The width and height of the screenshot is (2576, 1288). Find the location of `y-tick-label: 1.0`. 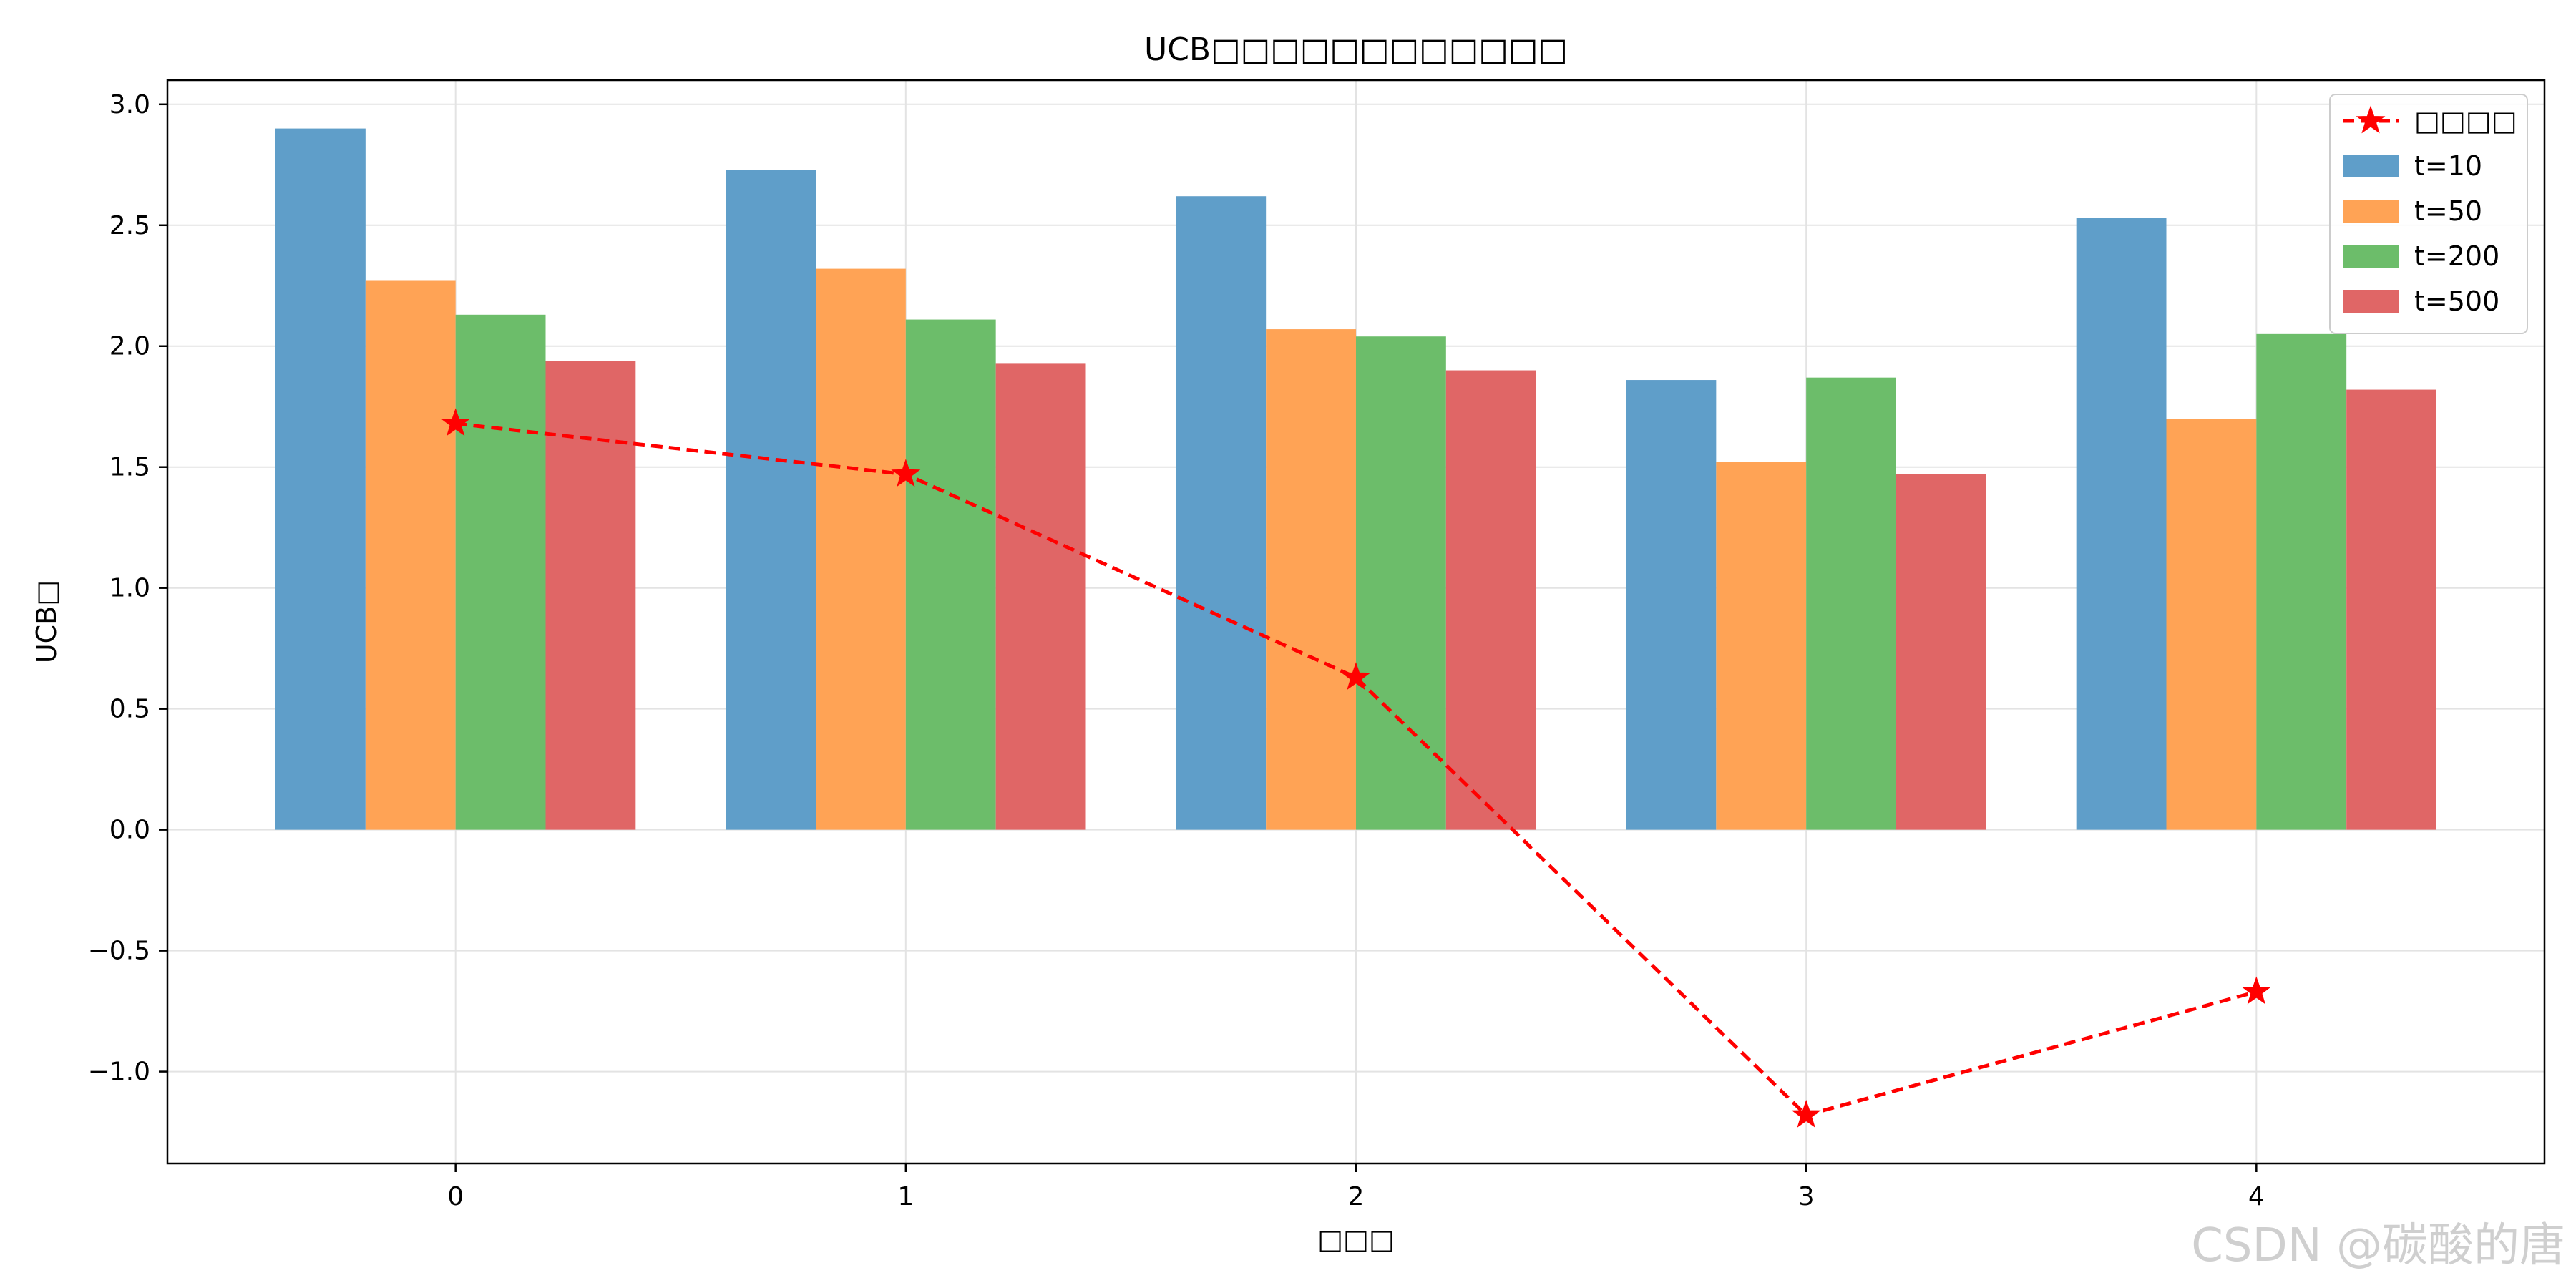

y-tick-label: 1.0 is located at coordinates (129, 588).